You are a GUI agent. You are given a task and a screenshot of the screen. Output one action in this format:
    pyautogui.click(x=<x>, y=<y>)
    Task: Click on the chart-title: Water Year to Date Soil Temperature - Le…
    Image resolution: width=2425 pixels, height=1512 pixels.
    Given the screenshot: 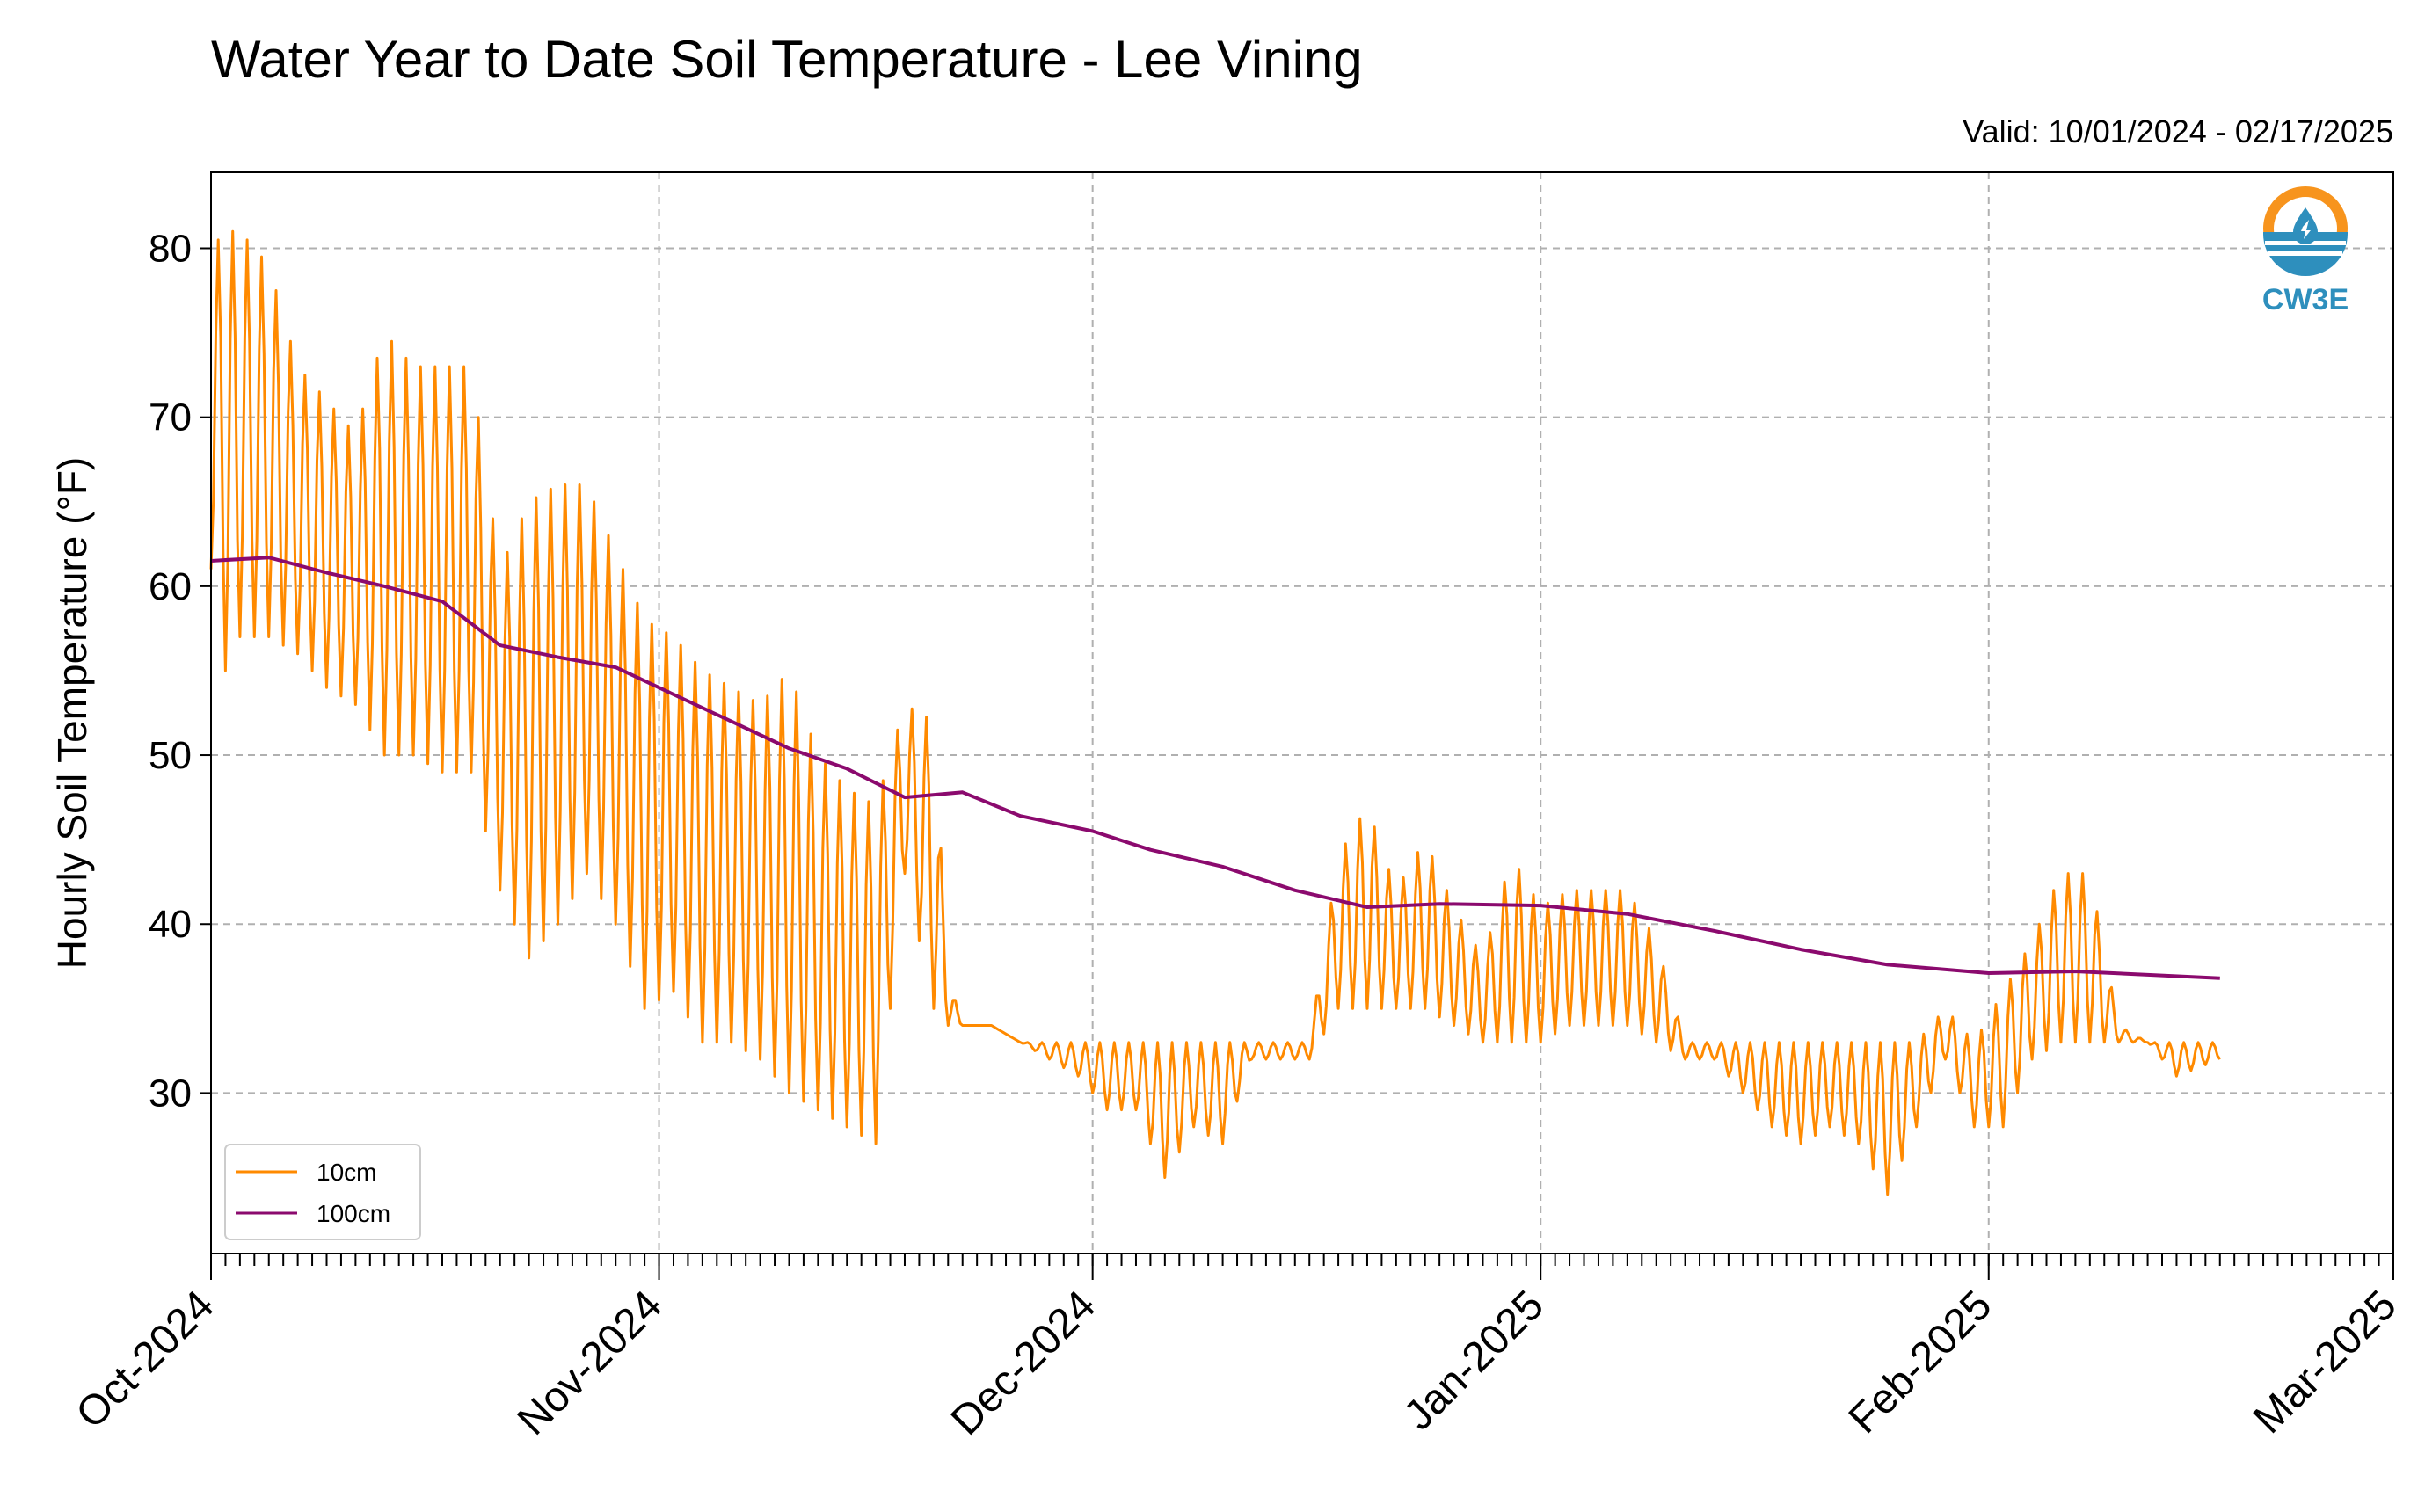 What is the action you would take?
    pyautogui.click(x=787, y=60)
    